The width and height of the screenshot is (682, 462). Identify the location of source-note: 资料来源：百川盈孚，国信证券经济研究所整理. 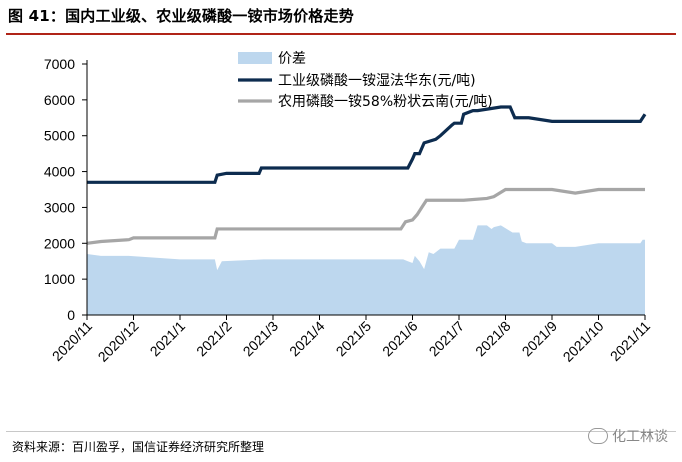
(138, 447).